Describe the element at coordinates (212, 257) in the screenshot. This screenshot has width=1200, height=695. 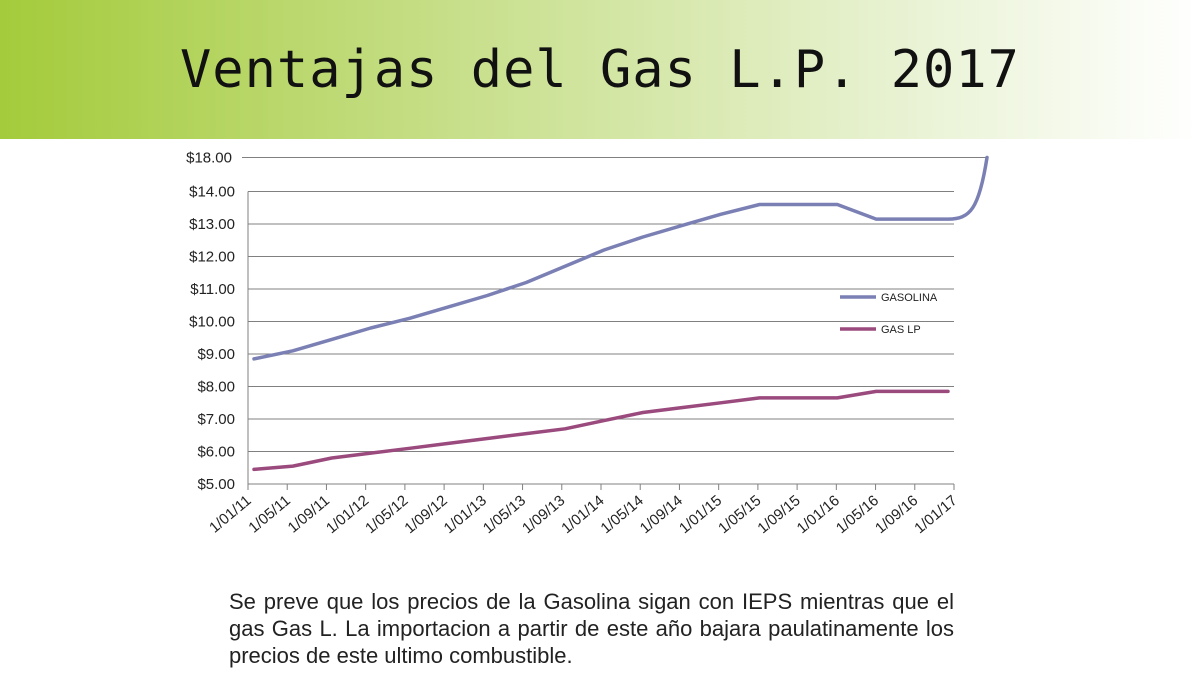
I see `y-tick-label: $12.00` at that location.